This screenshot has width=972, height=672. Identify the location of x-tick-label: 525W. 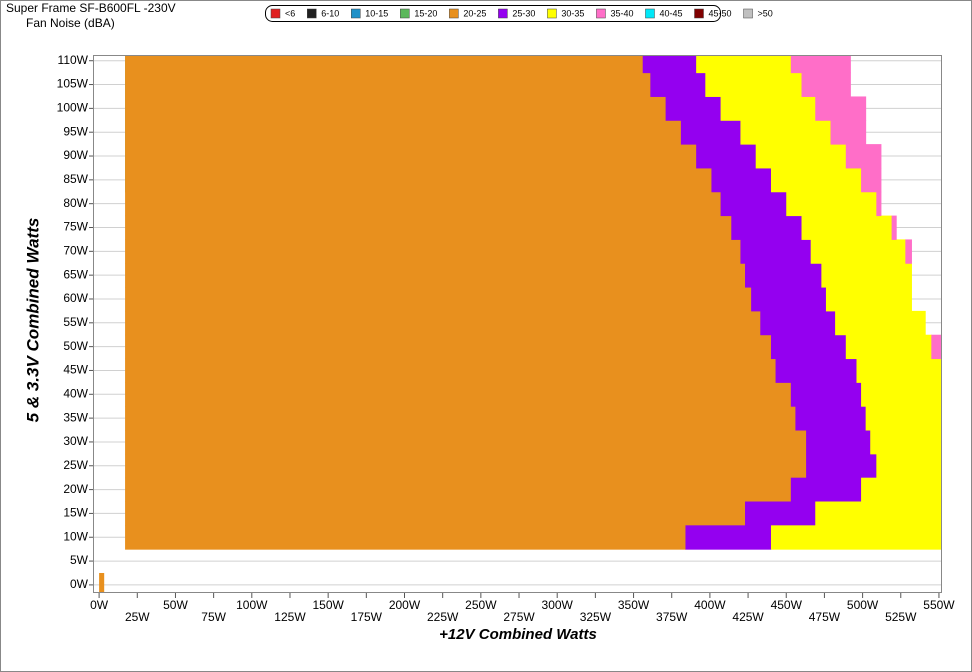
(901, 617).